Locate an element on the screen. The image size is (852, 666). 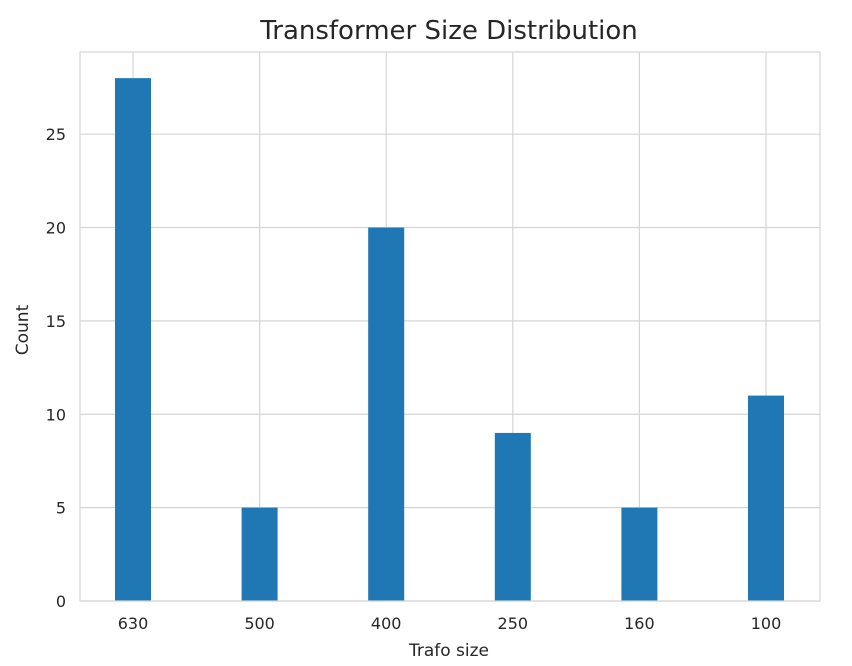
x-tick-label-500: 500 is located at coordinates (259, 623).